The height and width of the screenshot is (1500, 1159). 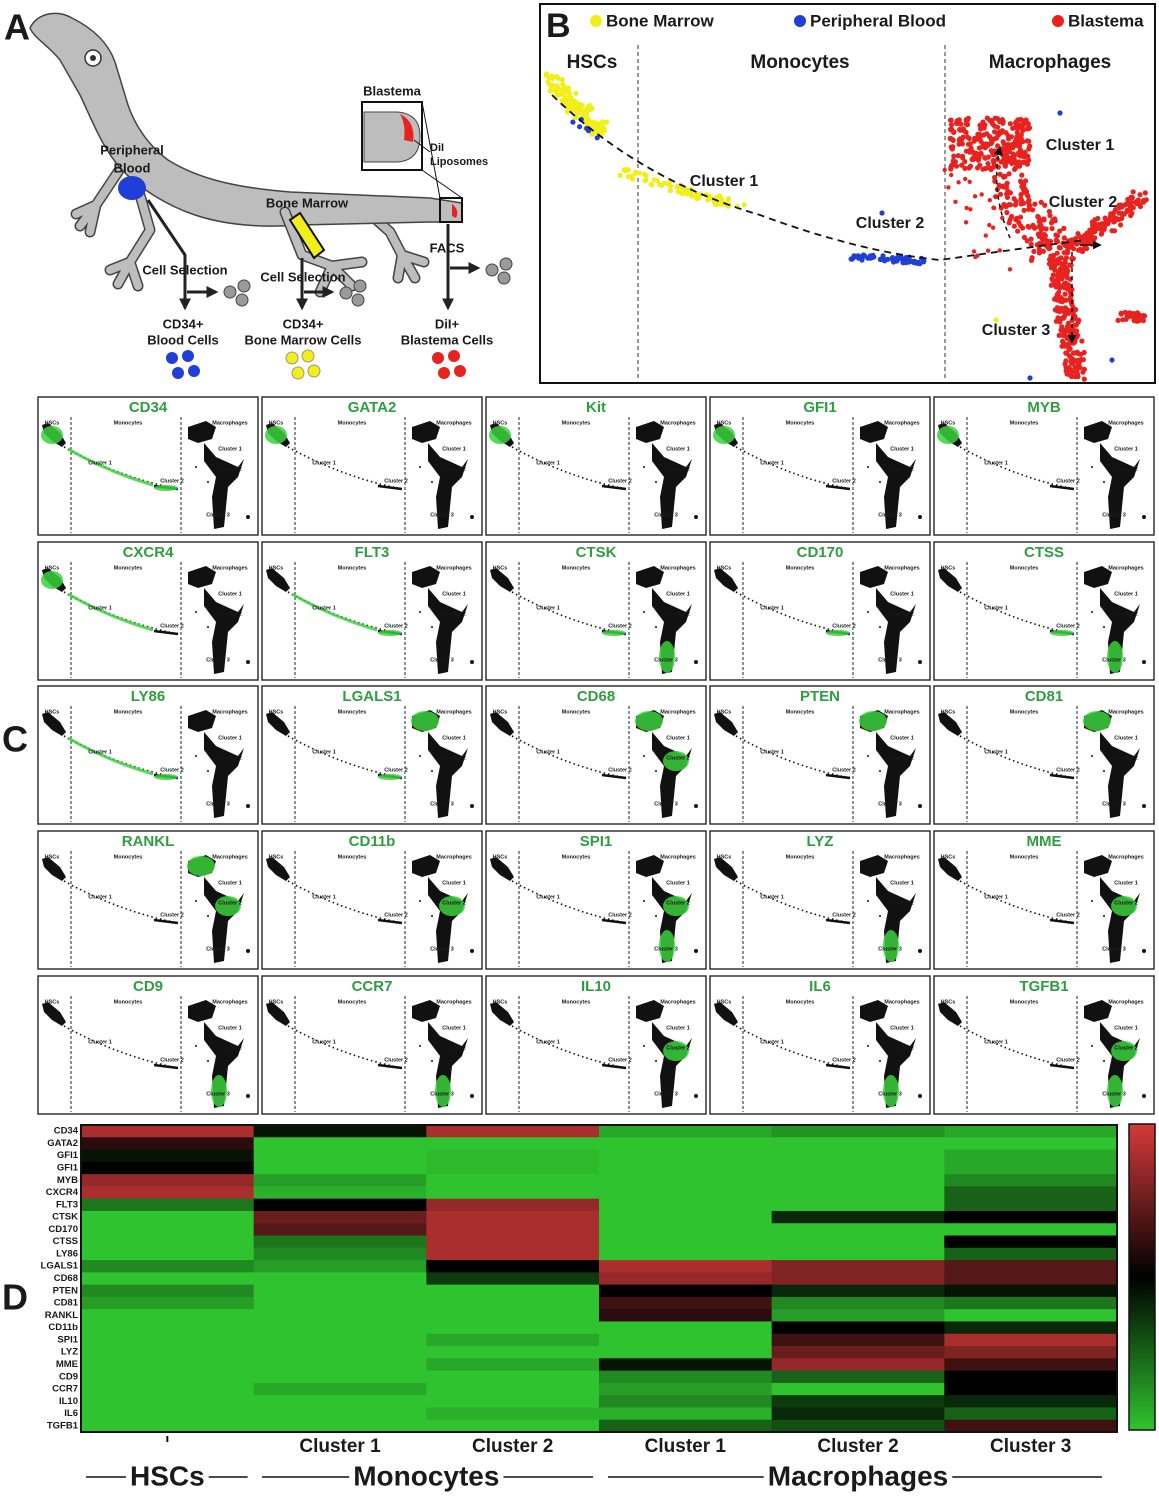 I want to click on row-label: CTSK, so click(x=65, y=1217).